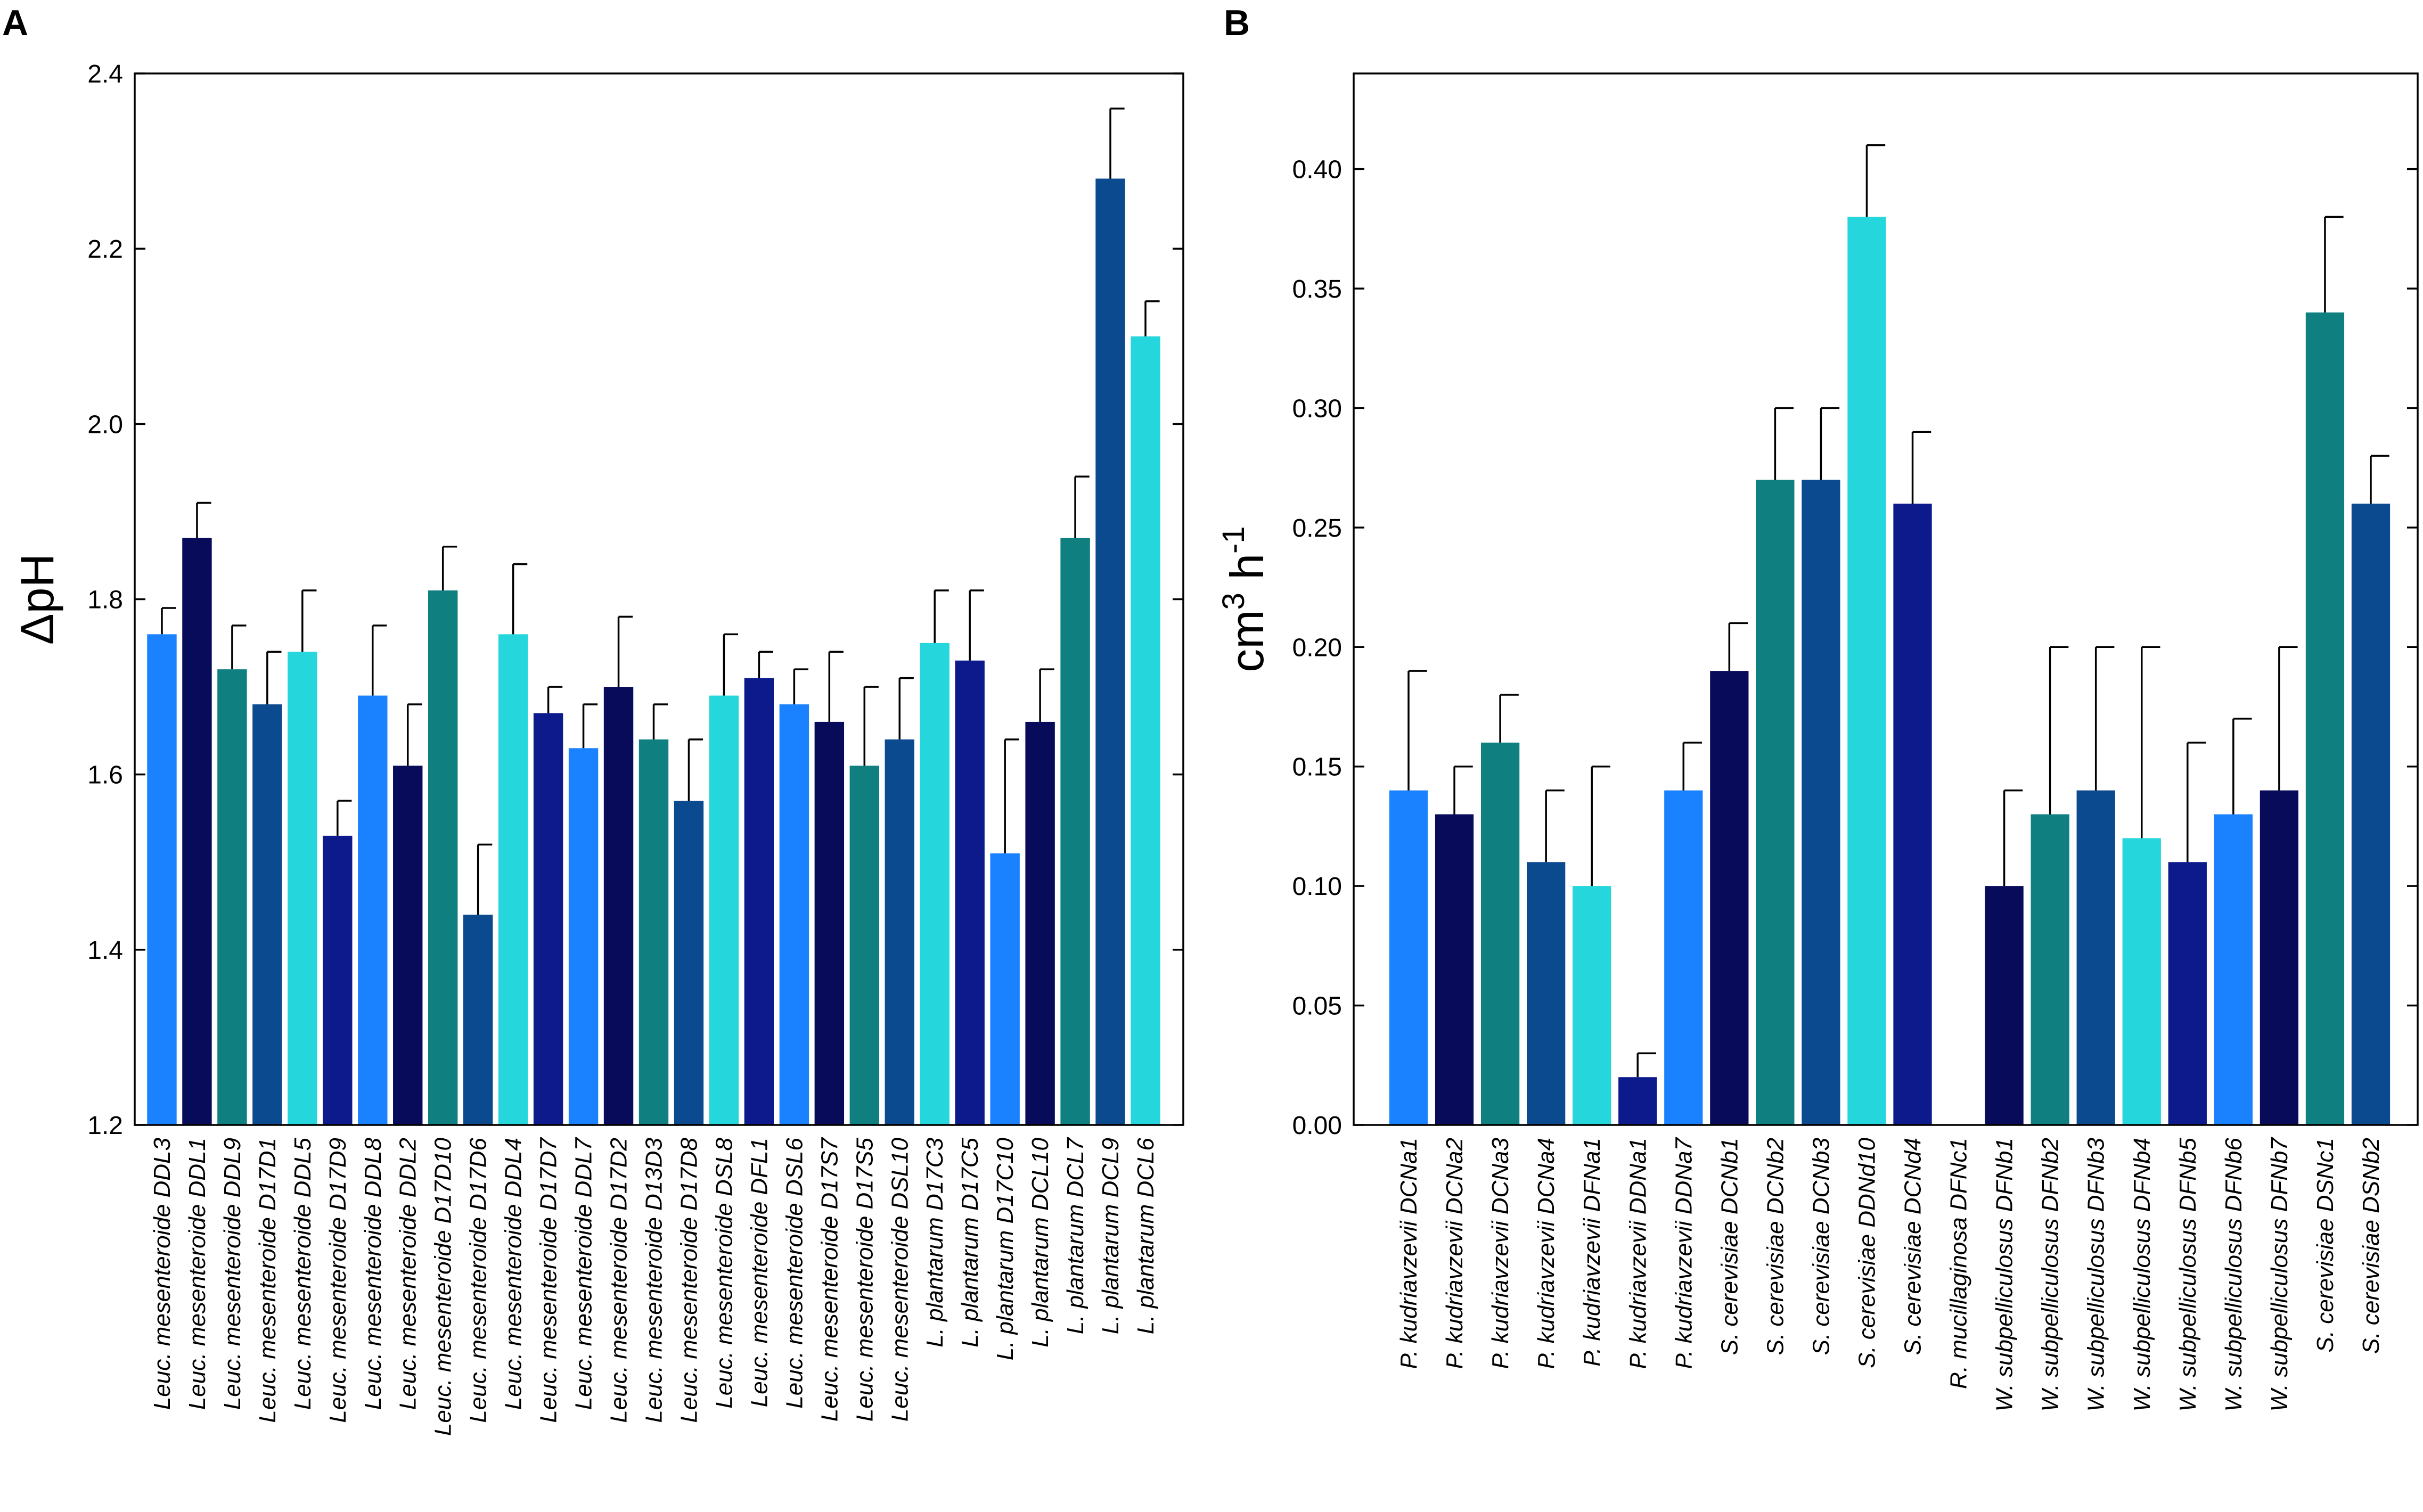  What do you see at coordinates (373, 1273) in the screenshot?
I see `category-label: Leuc. mesenteroide DDL8` at bounding box center [373, 1273].